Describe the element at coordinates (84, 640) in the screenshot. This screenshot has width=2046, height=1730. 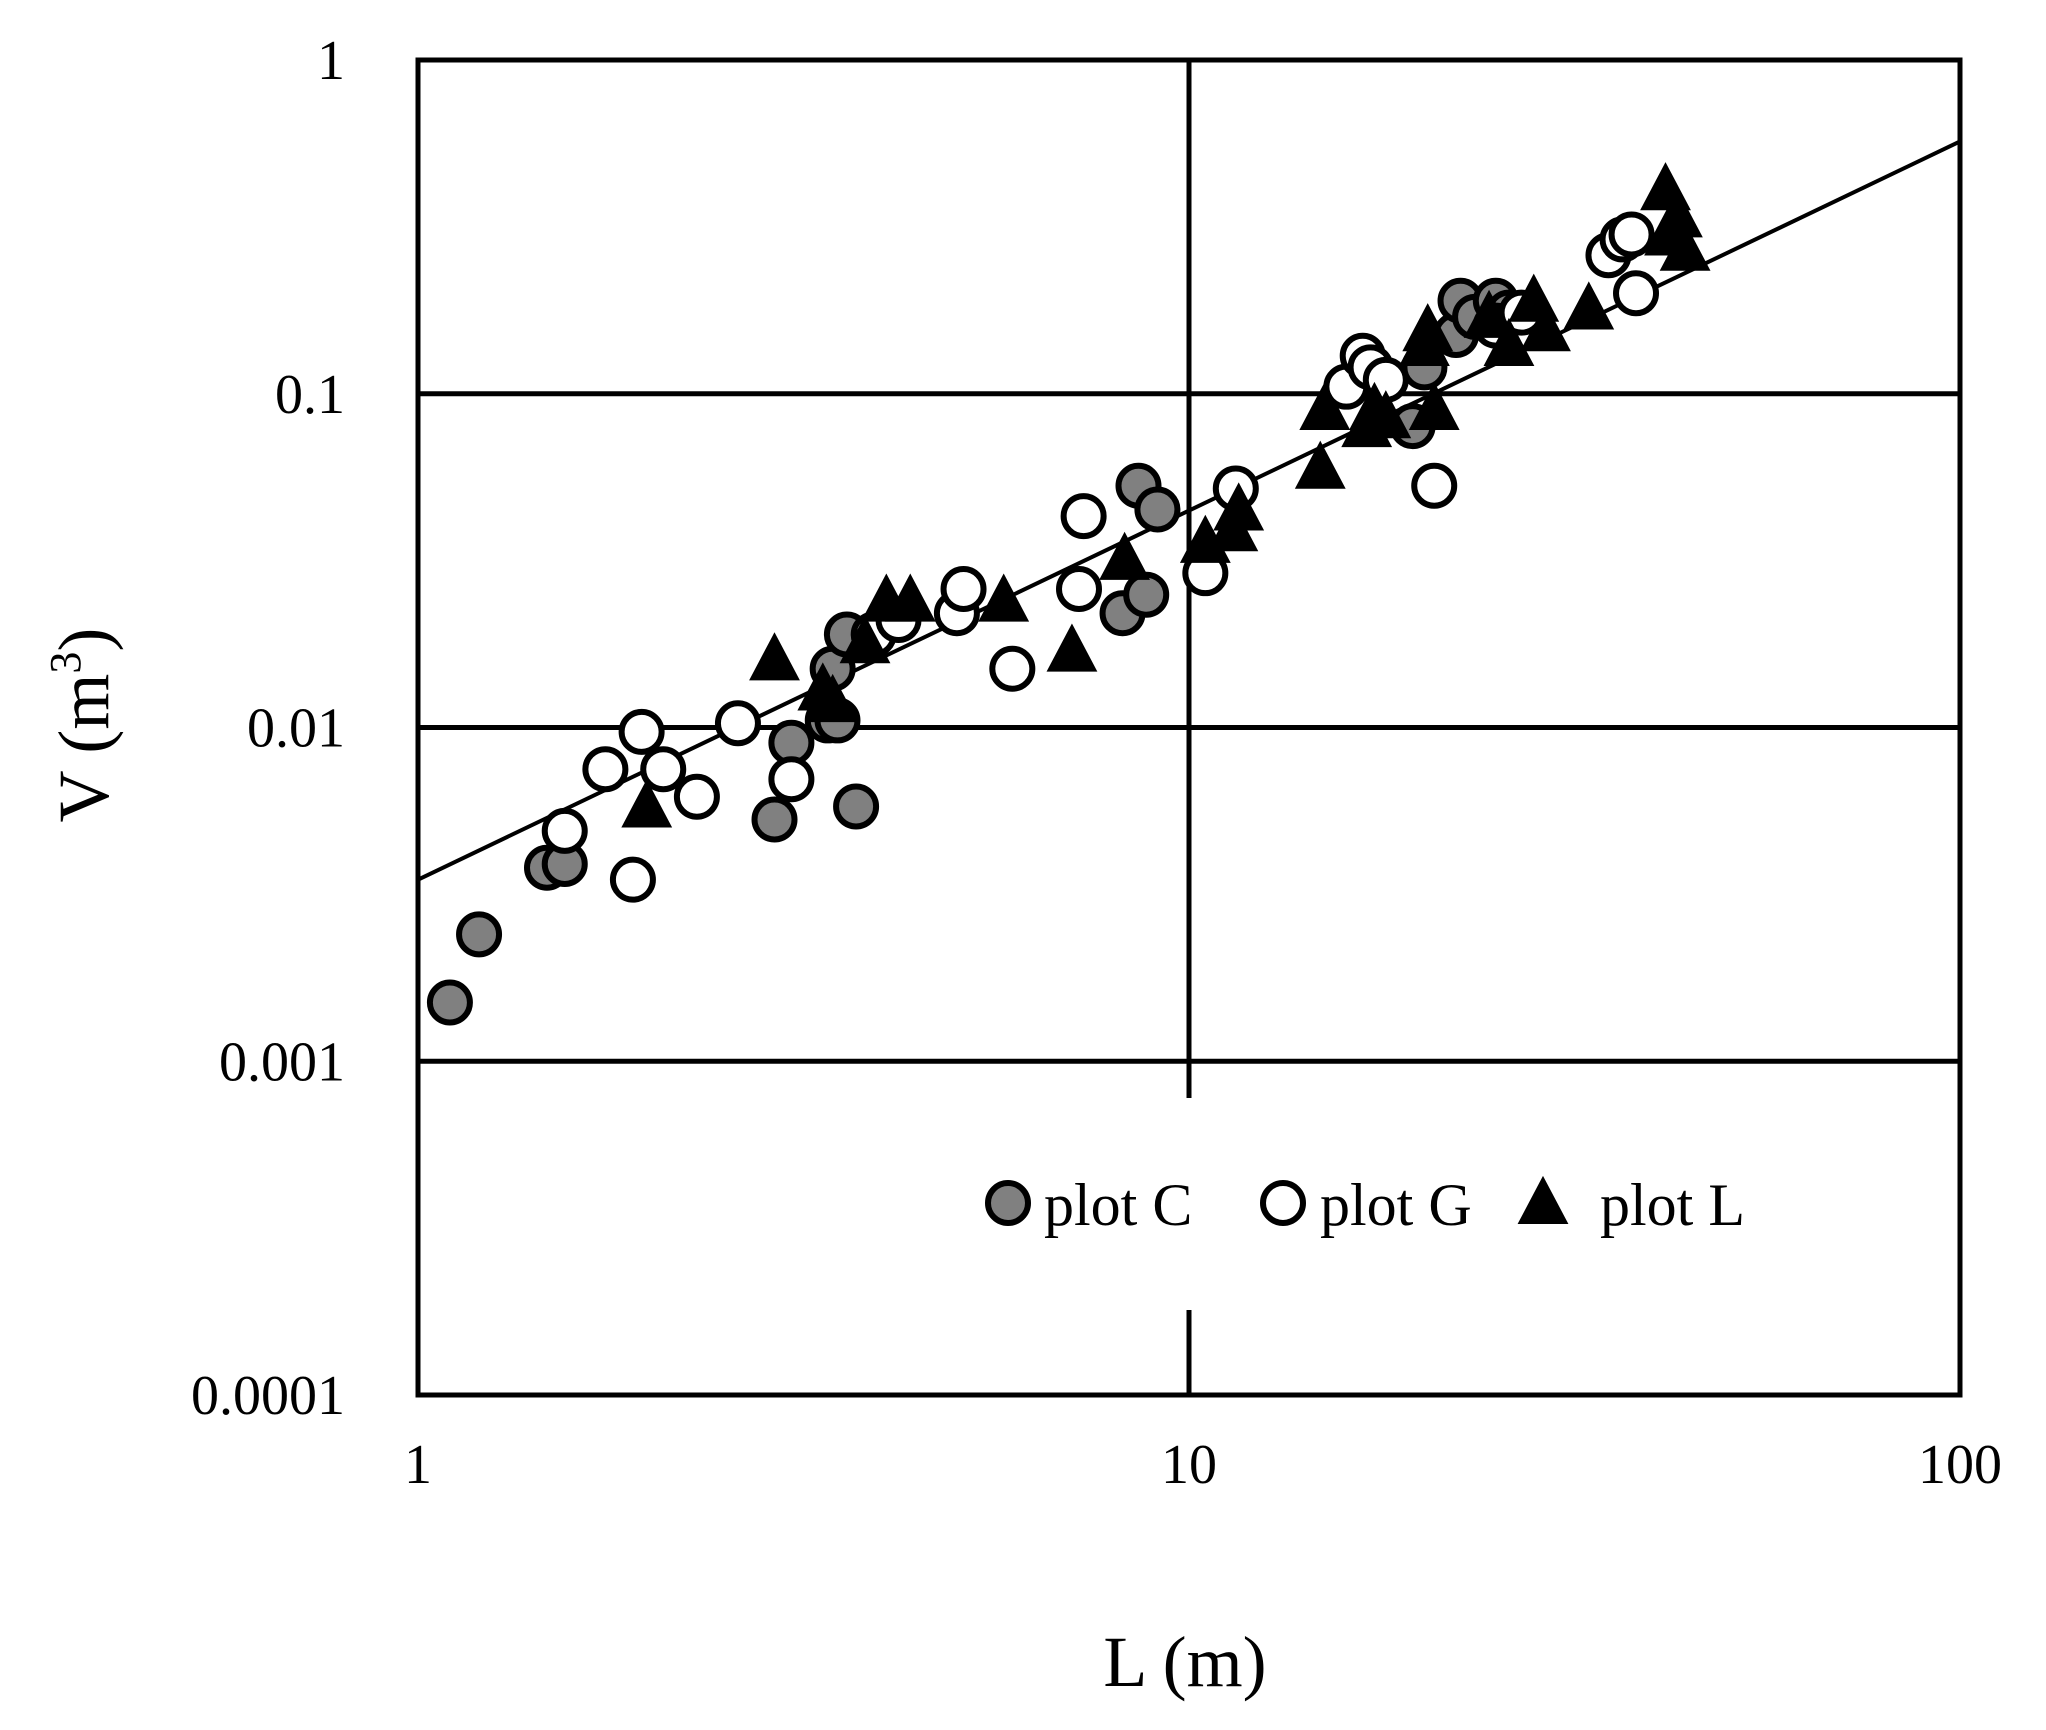
I see `y-axis-title-close: )` at that location.